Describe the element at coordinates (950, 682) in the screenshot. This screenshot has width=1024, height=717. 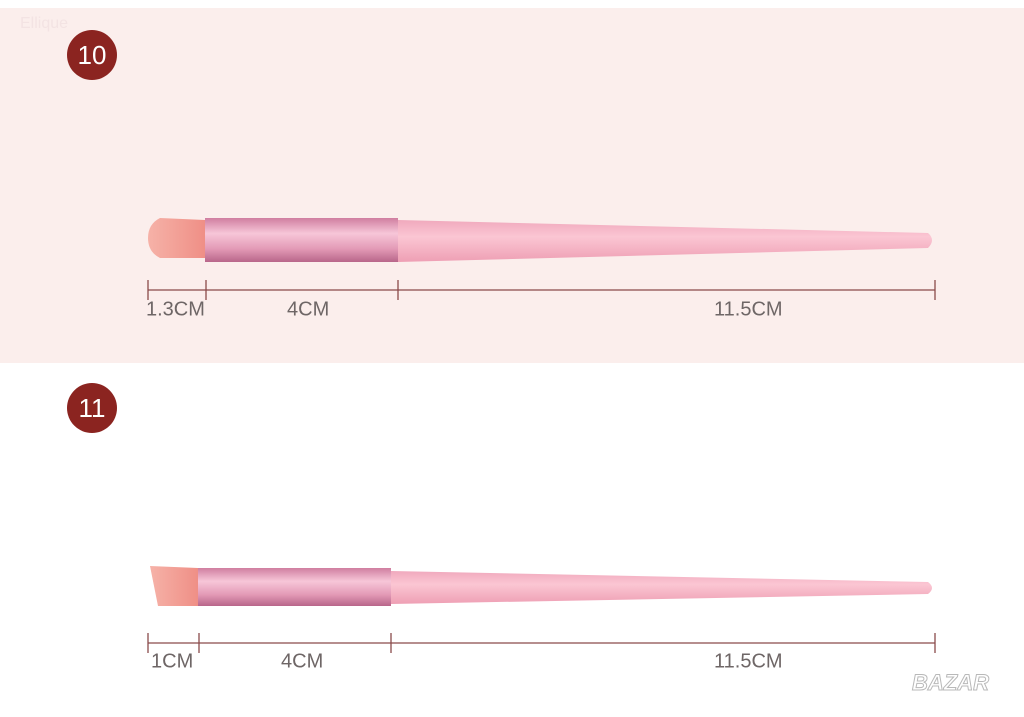
I see `watermark: BAZAR` at that location.